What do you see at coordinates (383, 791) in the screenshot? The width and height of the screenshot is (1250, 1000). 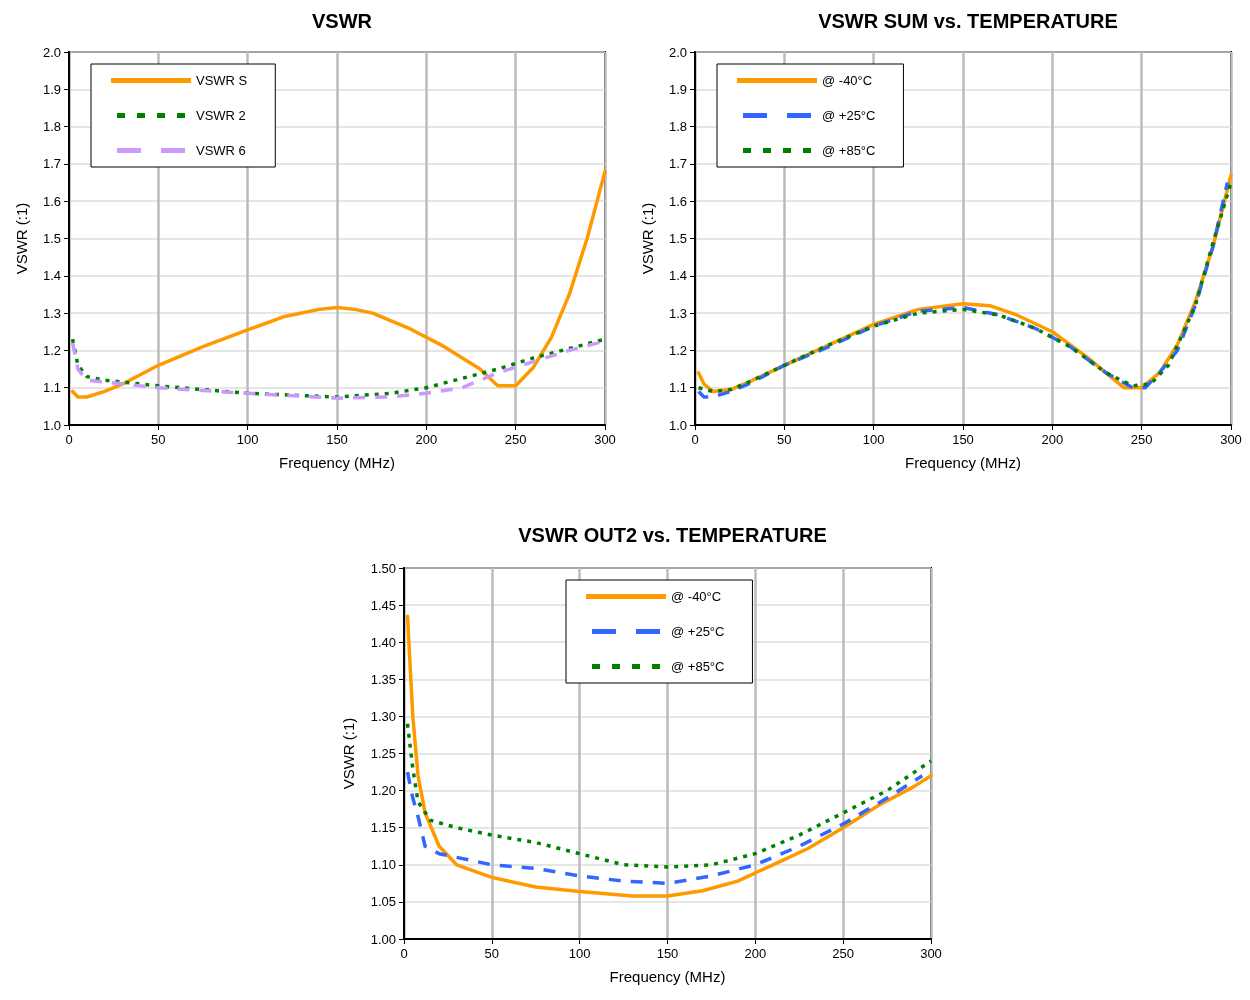 I see `y-tick-label: 1.20` at bounding box center [383, 791].